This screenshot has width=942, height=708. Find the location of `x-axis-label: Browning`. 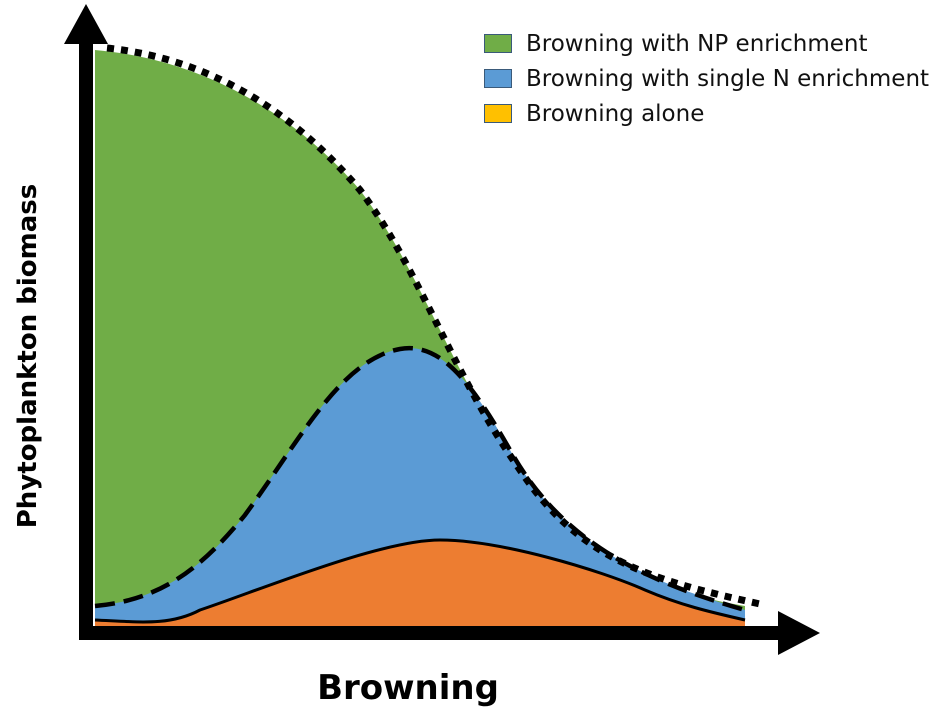

x-axis-label: Browning is located at coordinates (408, 688).